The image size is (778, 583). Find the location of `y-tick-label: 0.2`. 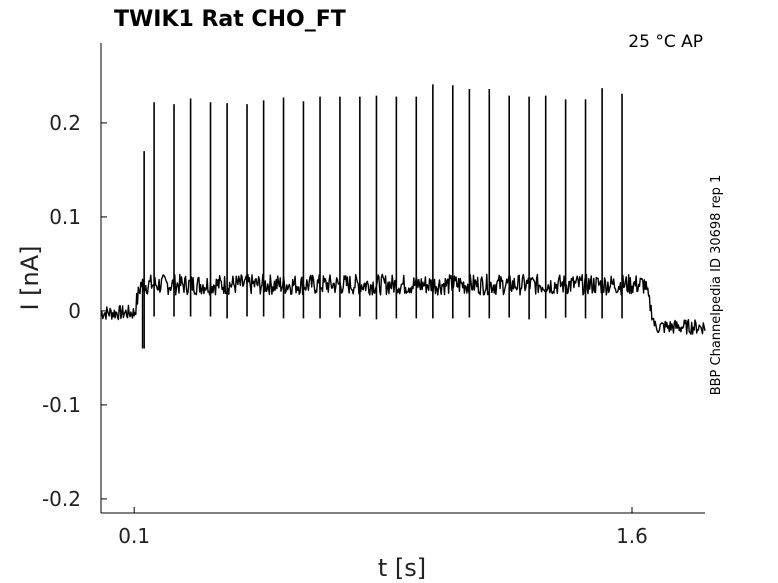

y-tick-label: 0.2 is located at coordinates (65, 123).